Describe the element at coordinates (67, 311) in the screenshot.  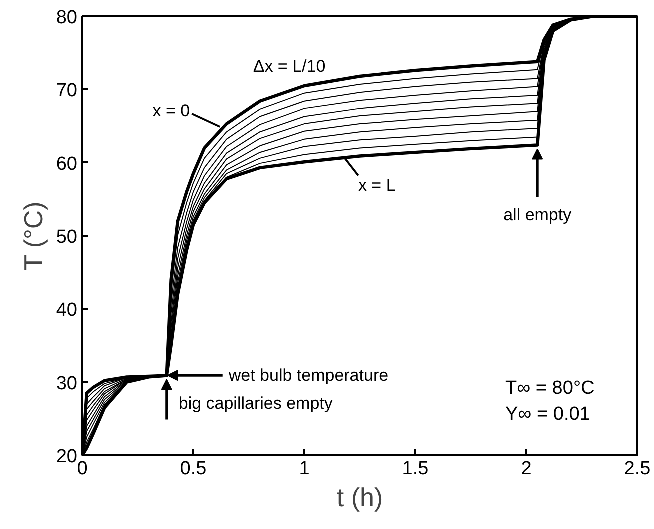
I see `y-tick-label: 40` at that location.